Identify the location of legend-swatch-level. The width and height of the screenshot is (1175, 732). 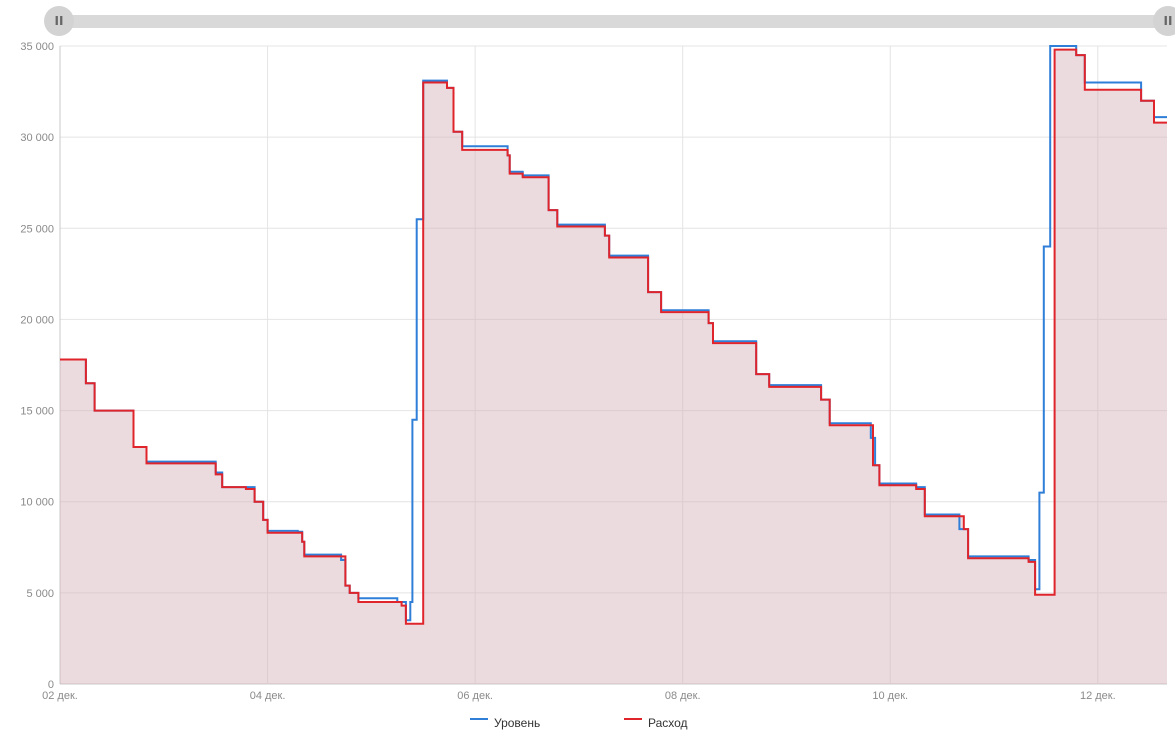
(479, 723).